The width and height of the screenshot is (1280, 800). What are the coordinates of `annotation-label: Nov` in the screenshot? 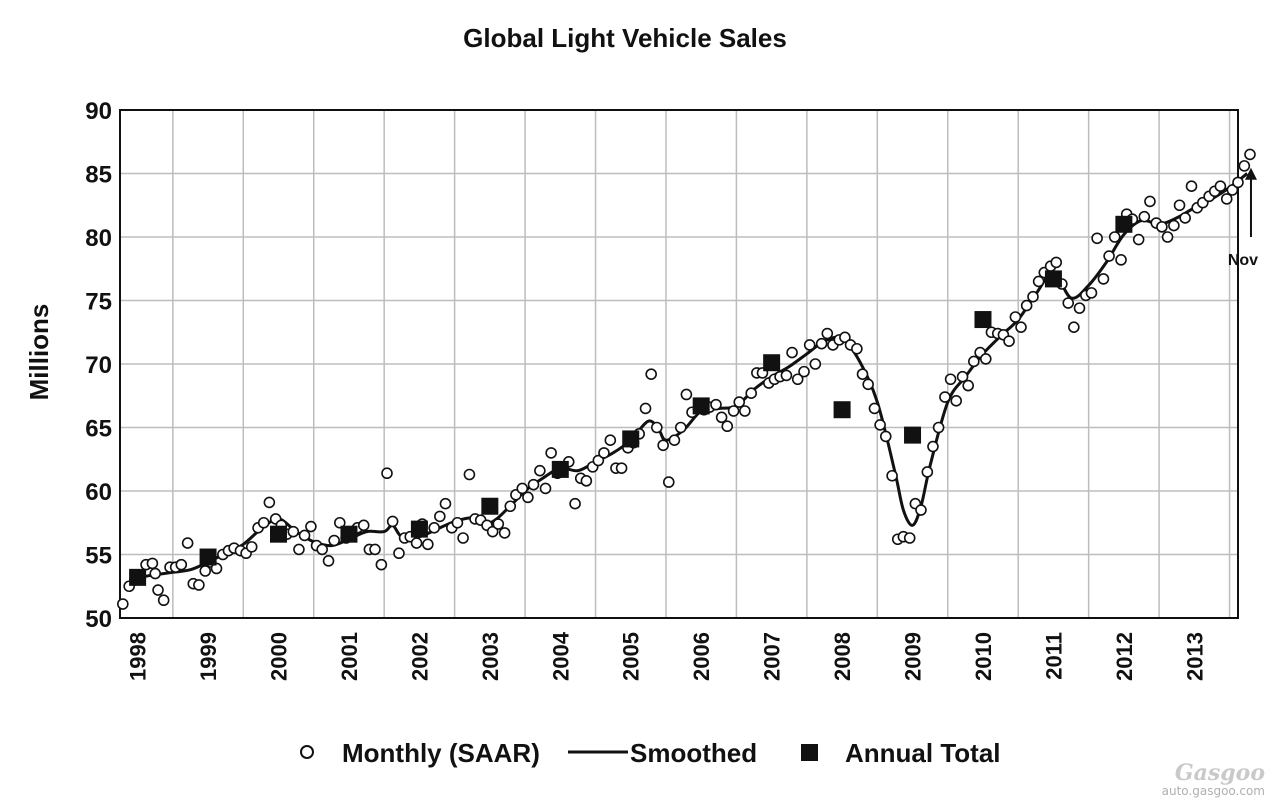 It's located at (1243, 260).